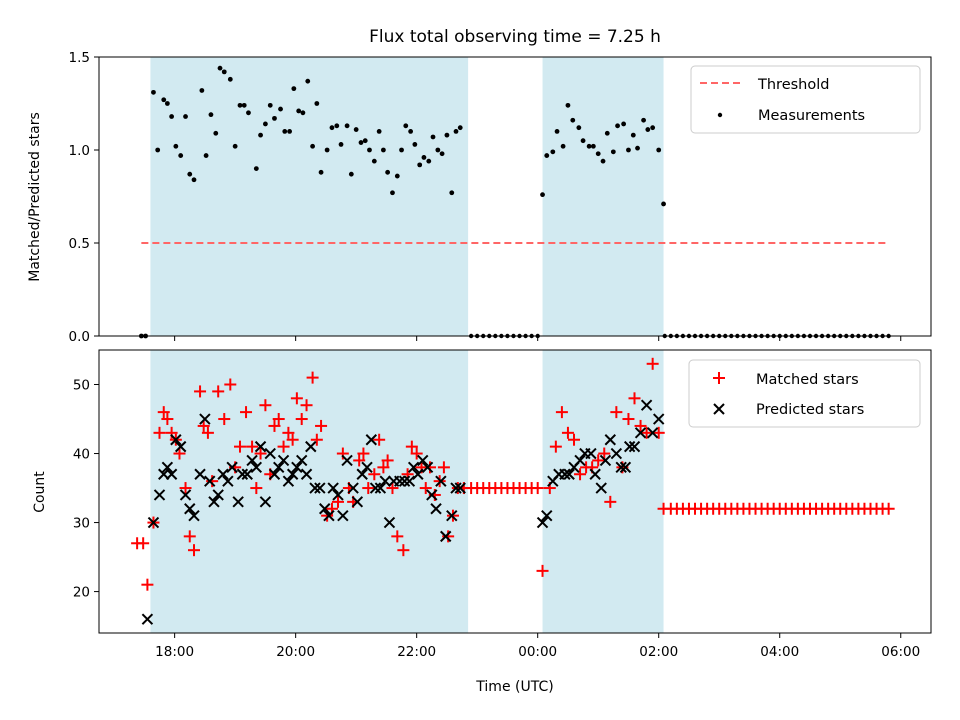 This screenshot has width=960, height=720. Describe the element at coordinates (79, 337) in the screenshot. I see `top-y-tick-label: 0.0` at that location.